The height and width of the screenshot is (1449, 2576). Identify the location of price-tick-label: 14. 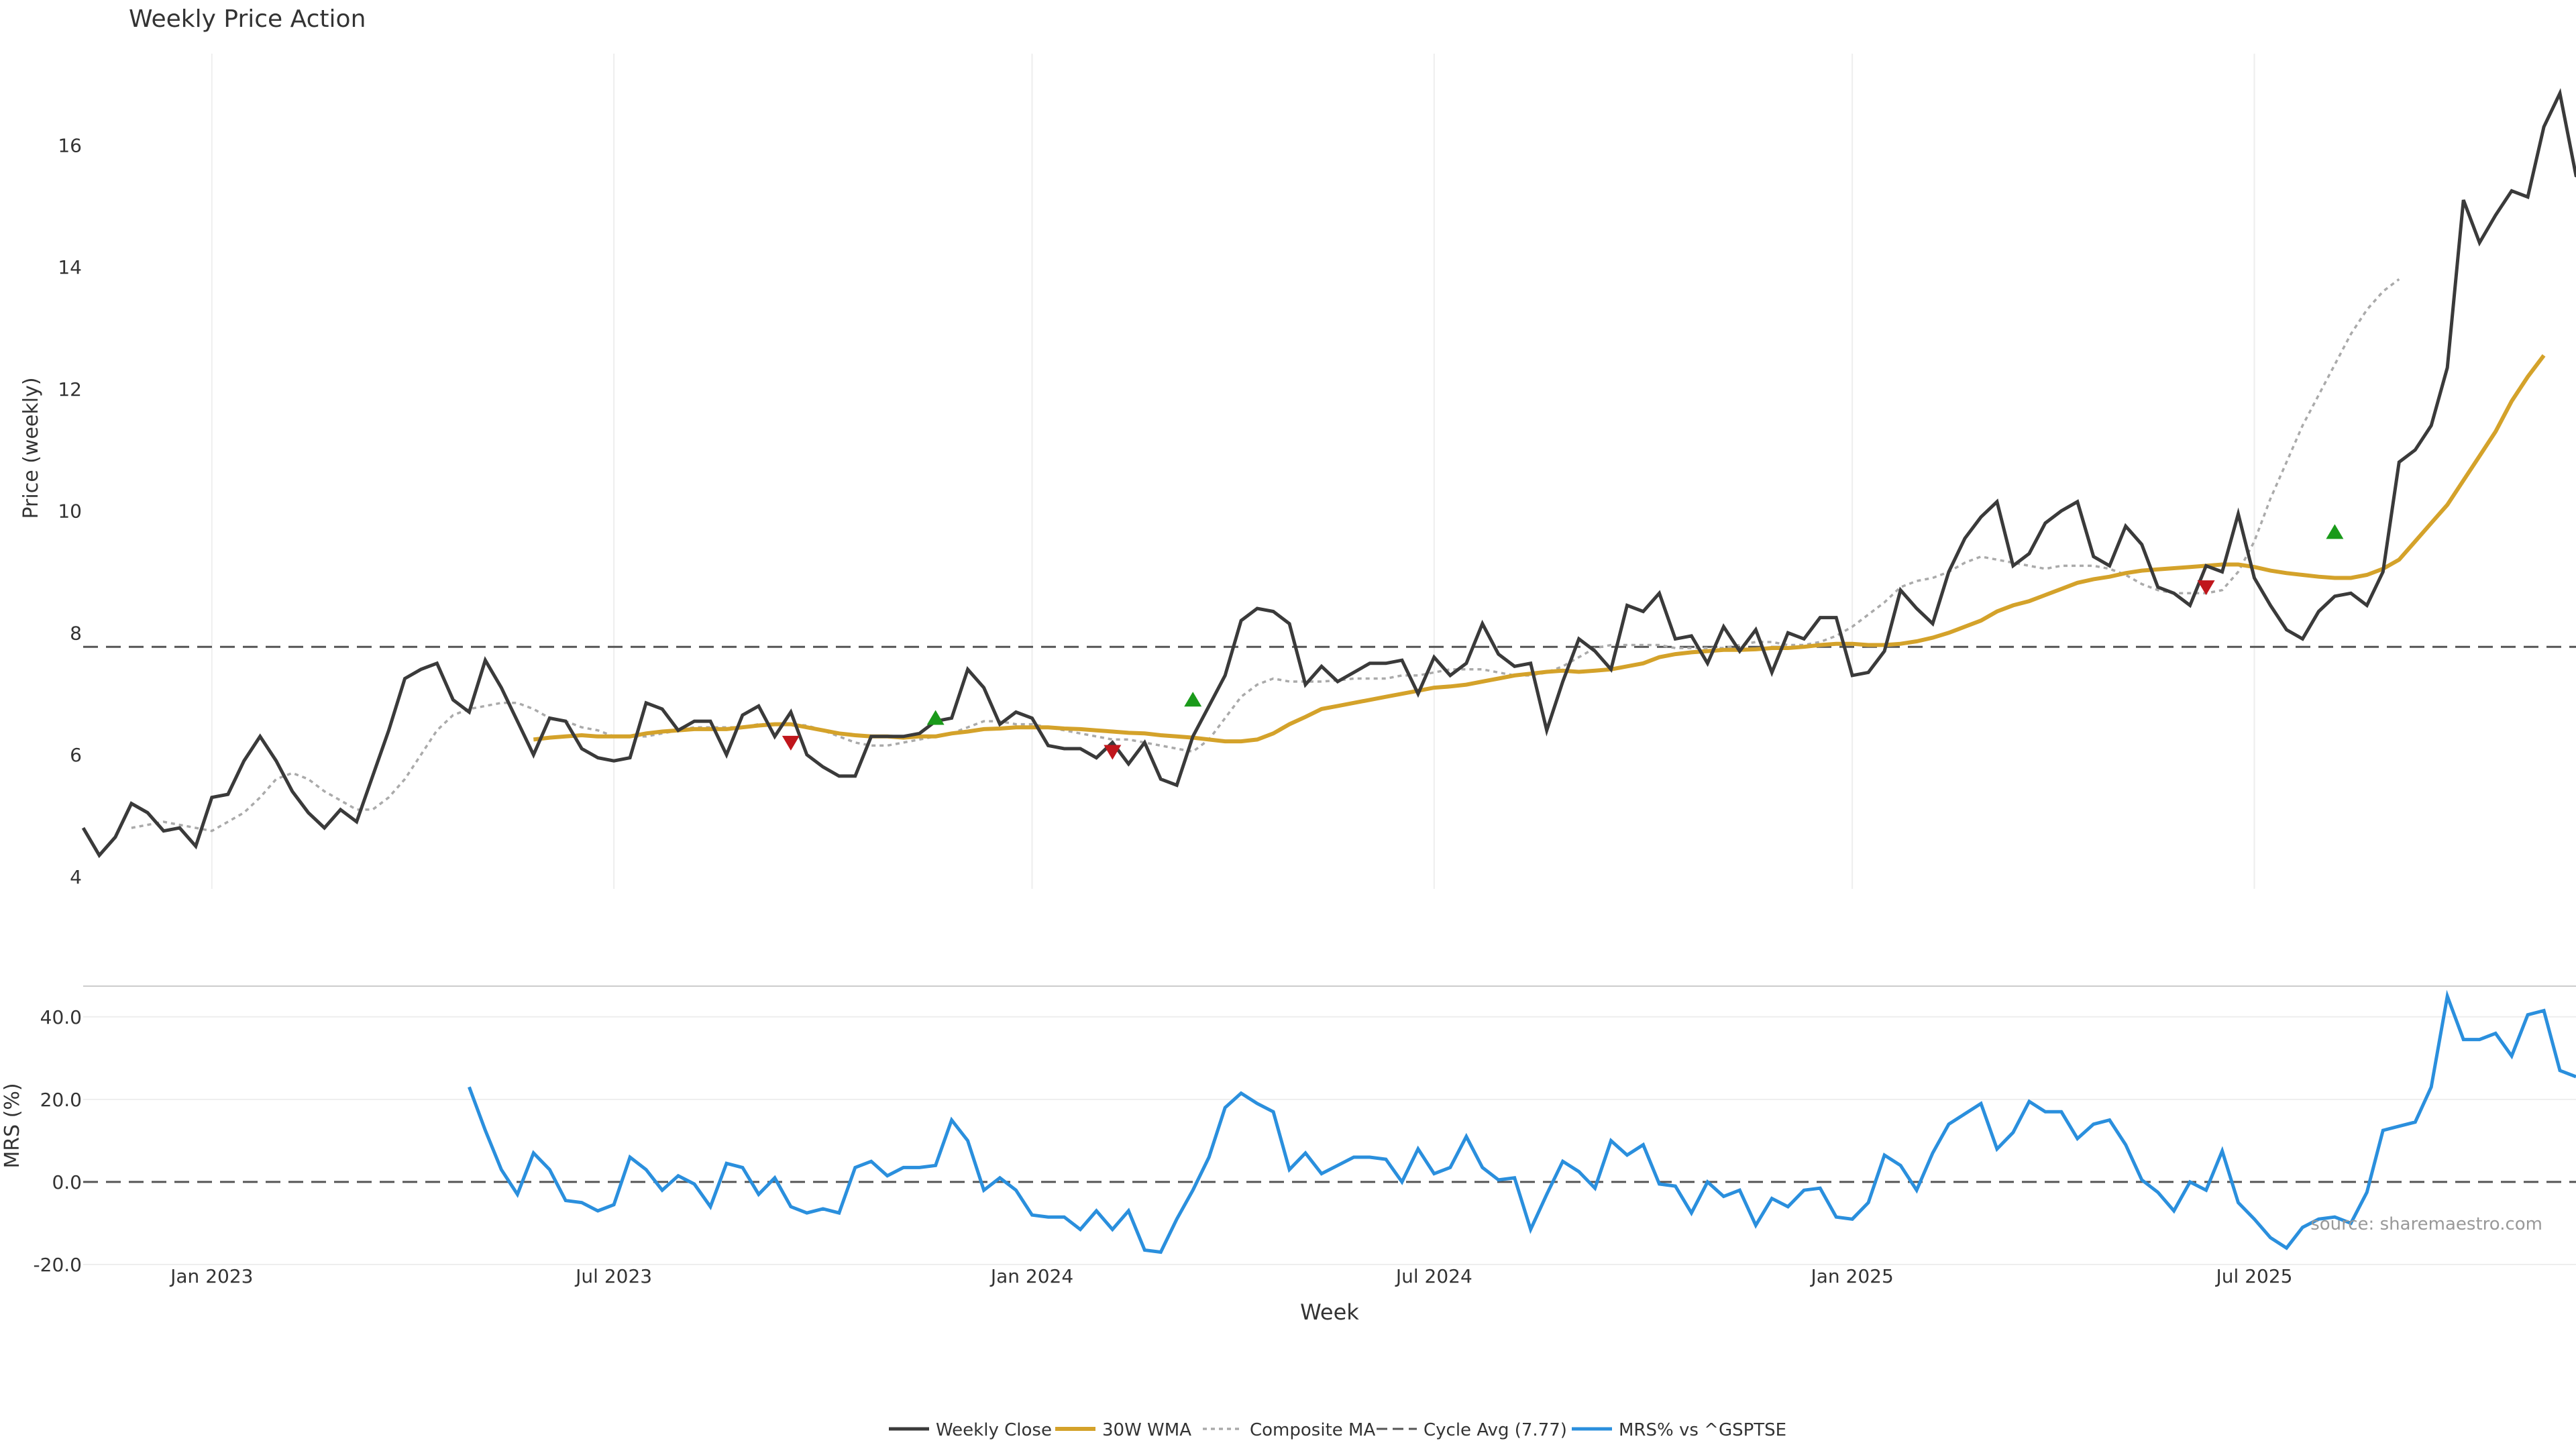
(70, 267).